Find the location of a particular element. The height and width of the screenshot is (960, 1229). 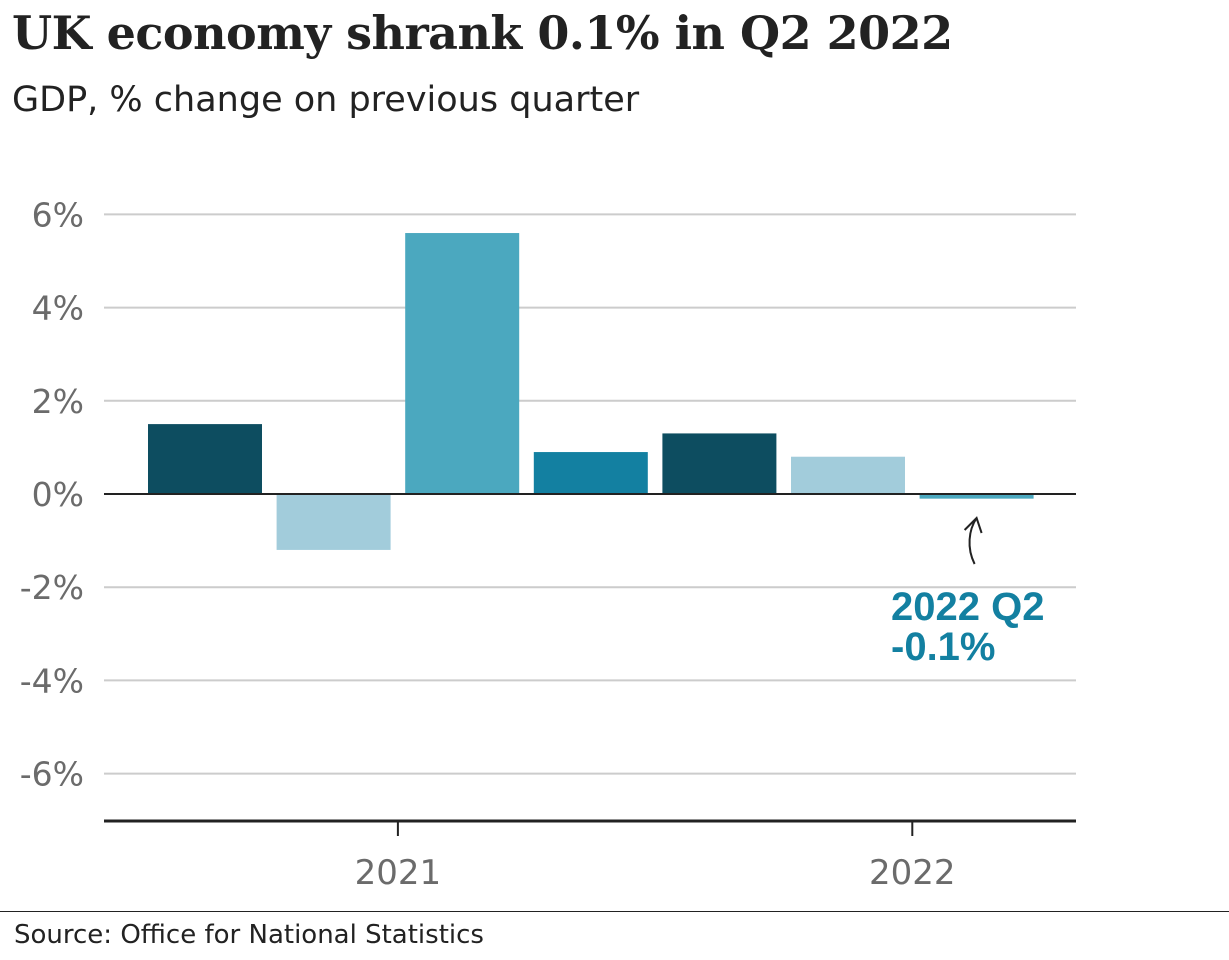

y-axis-ticks: 6% 4% 2% 0% -2% -4% -6% is located at coordinates (52, 494).